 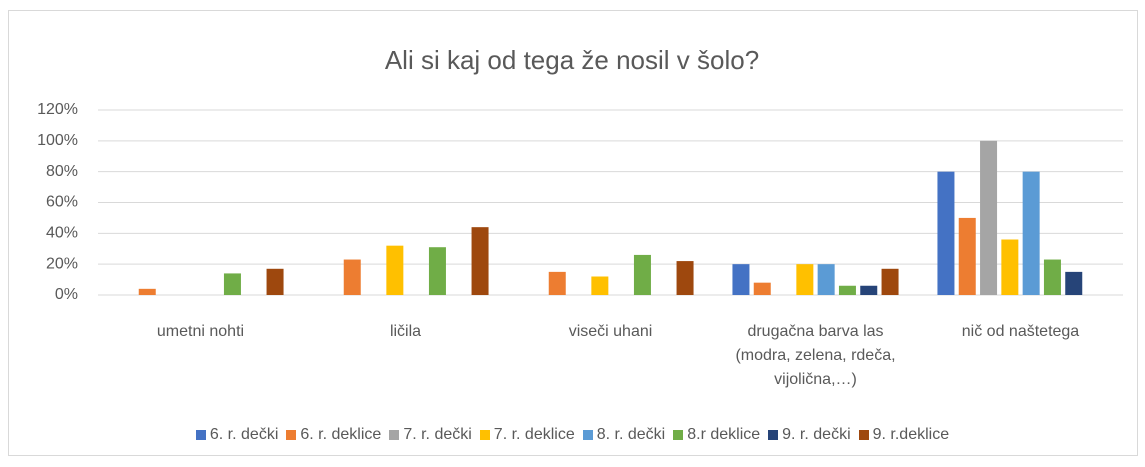 I want to click on legend-item: 6. r. deklice, so click(x=333, y=435).